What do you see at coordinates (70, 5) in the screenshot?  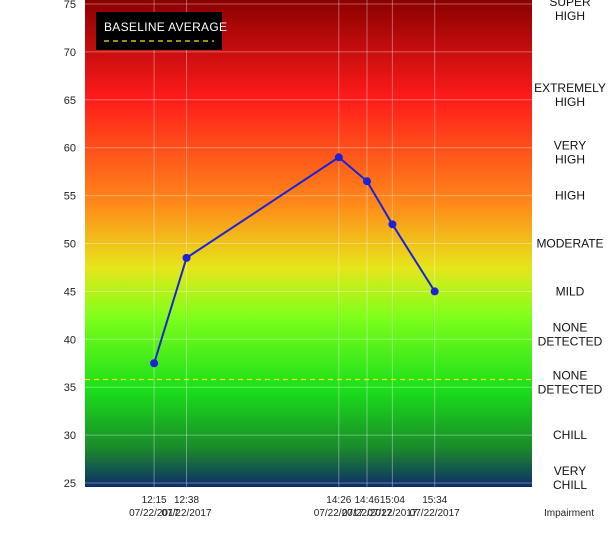 I see `y-tick-label: 75` at bounding box center [70, 5].